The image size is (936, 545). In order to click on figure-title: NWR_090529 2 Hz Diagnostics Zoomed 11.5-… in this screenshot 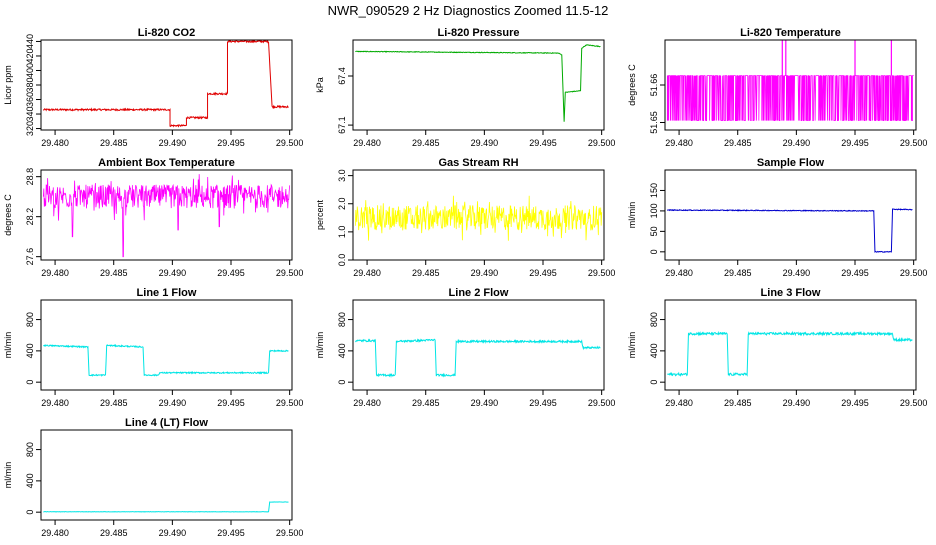, I will do `click(468, 10)`.